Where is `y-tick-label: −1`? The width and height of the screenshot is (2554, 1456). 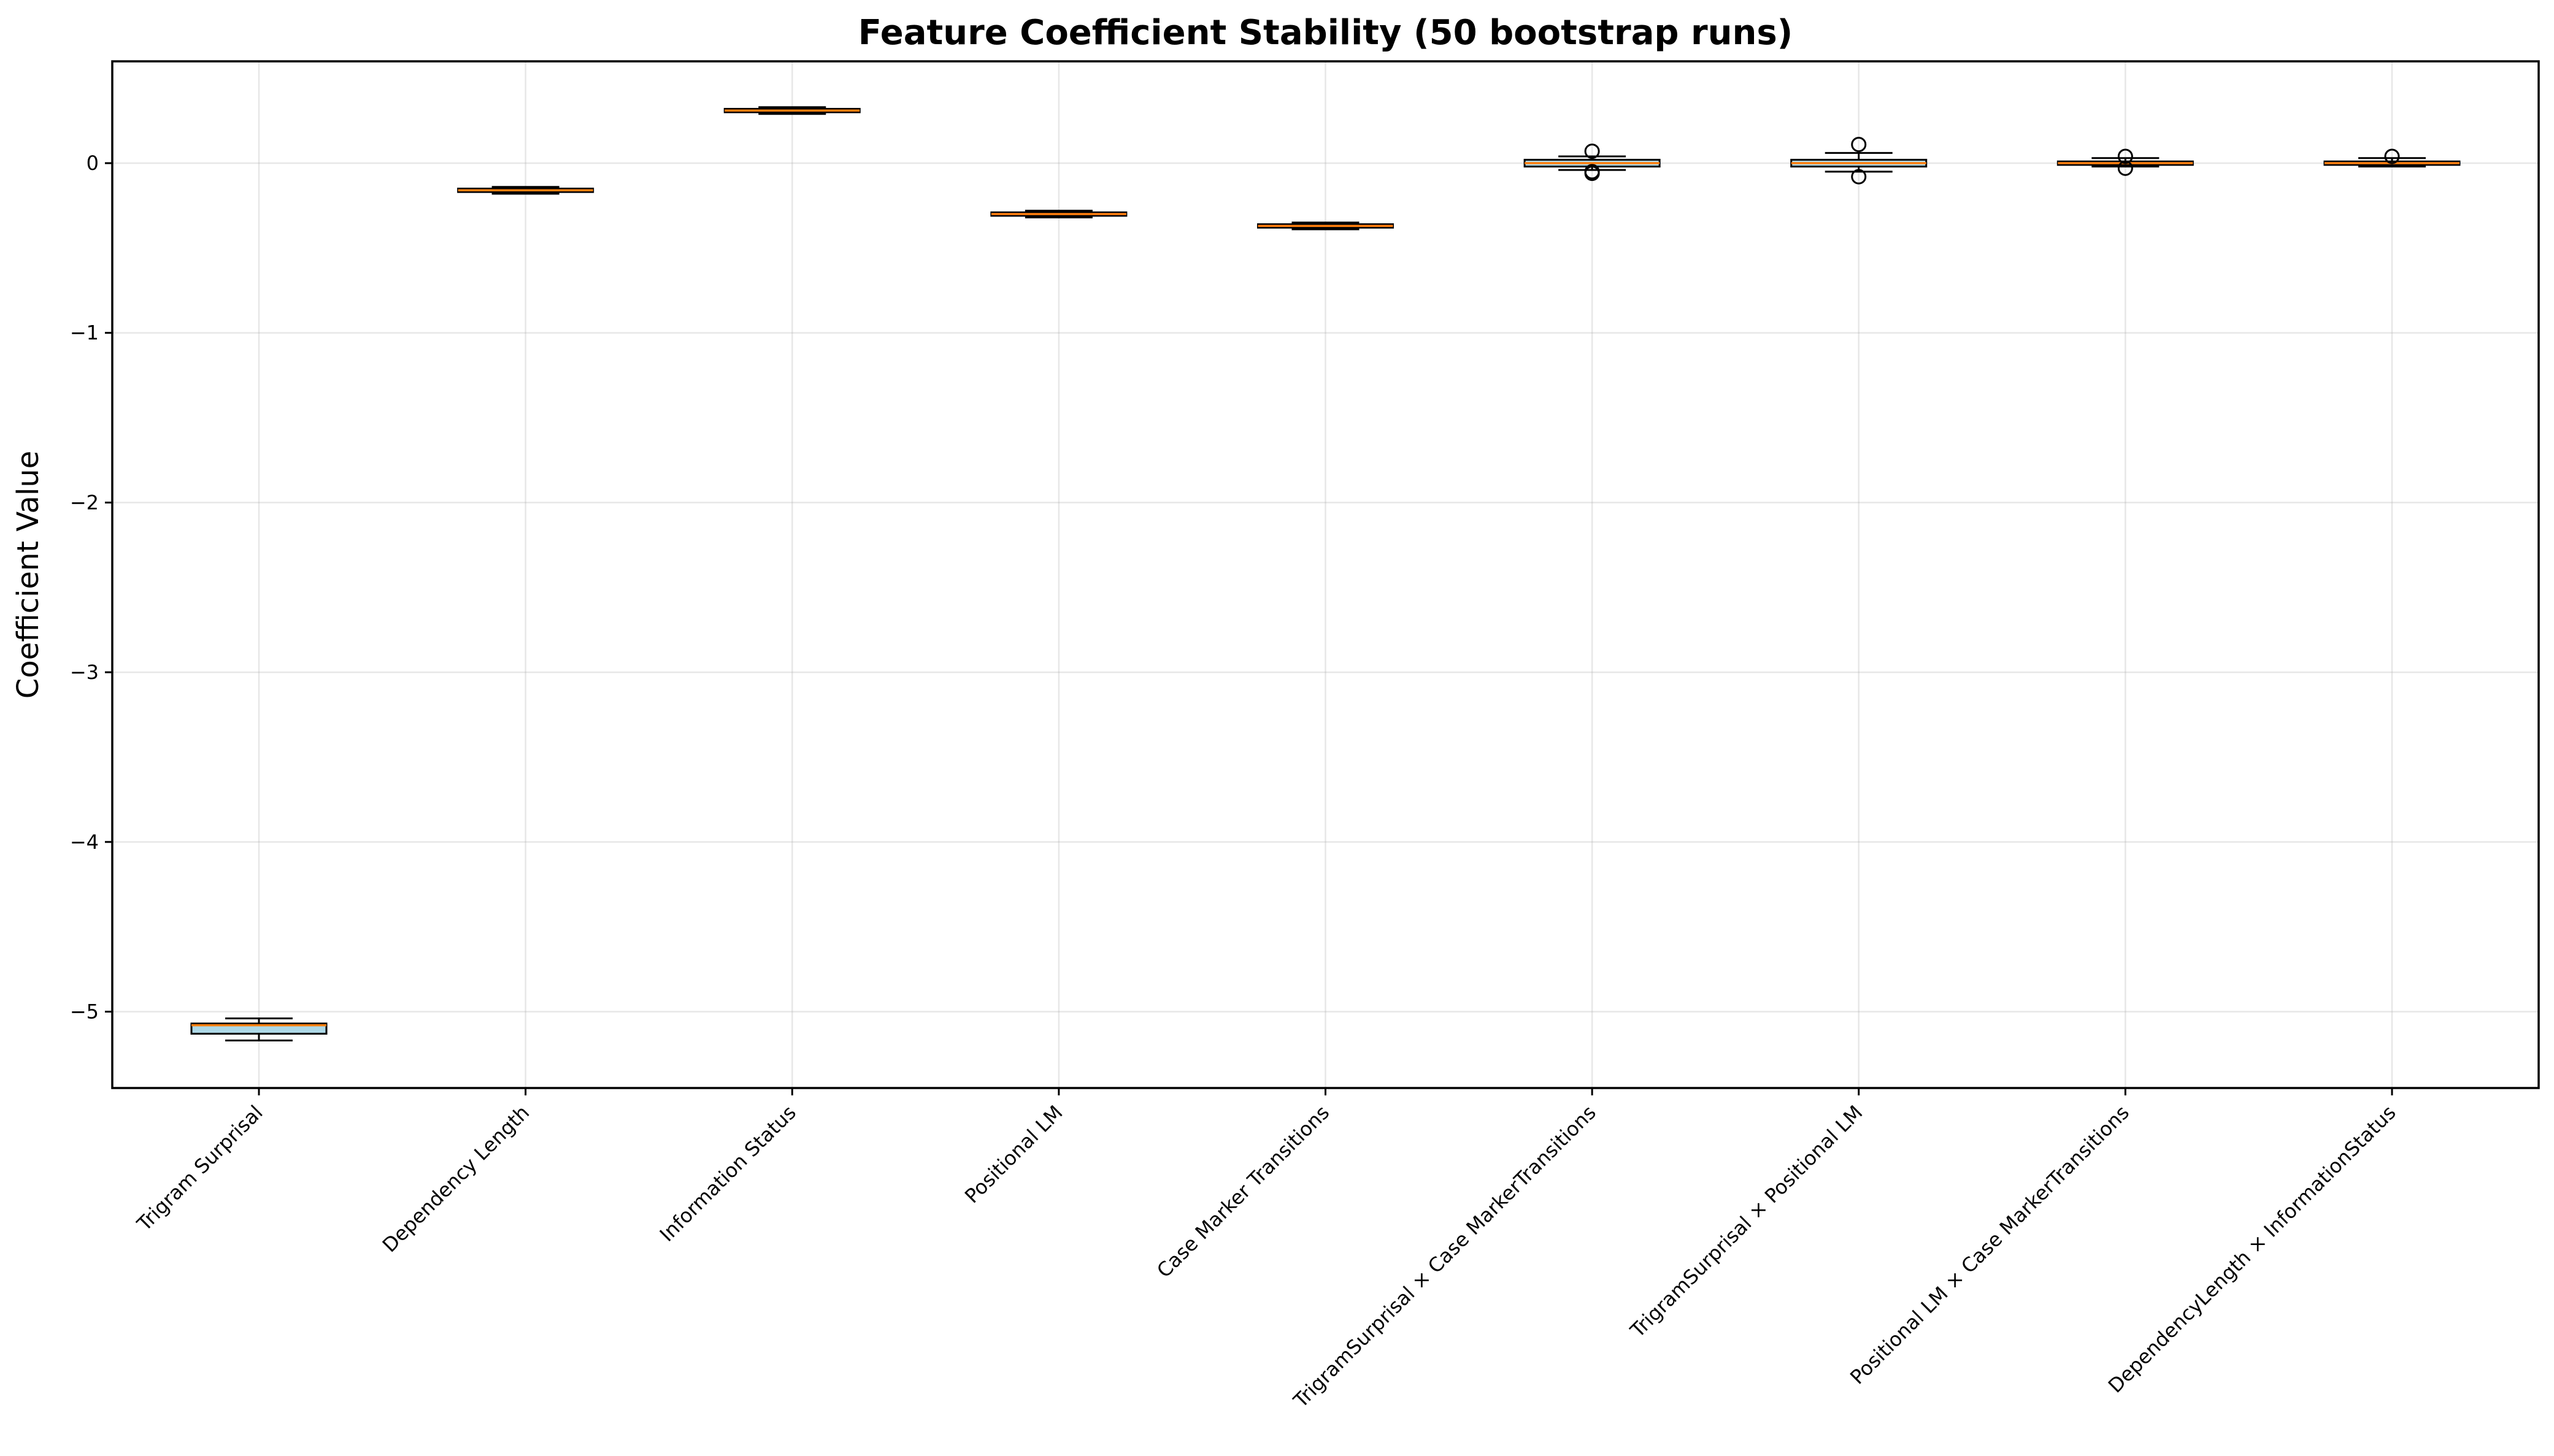
y-tick-label: −1 is located at coordinates (84, 333).